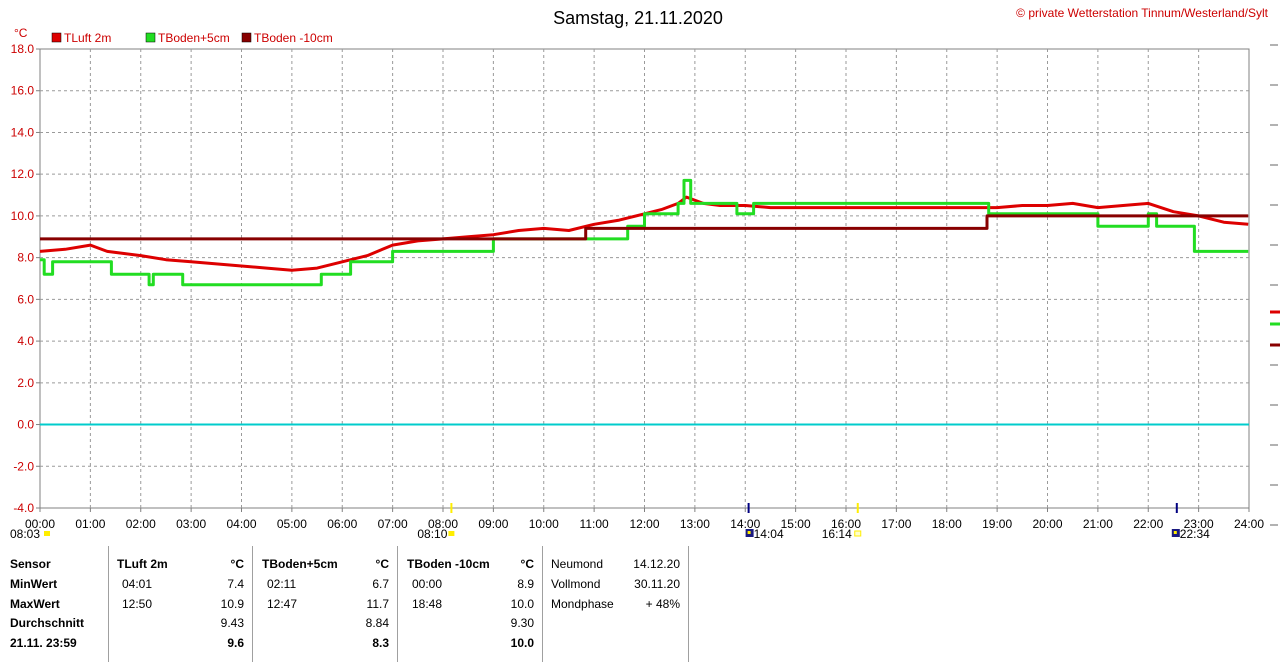 This screenshot has height=662, width=1280. I want to click on sunrise-icon, so click(47, 533).